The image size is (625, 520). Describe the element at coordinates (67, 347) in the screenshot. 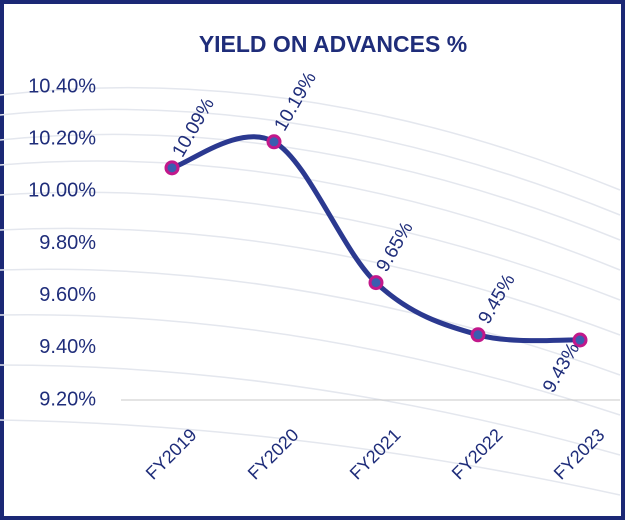

I see `y-tick-label: 9.40%` at that location.